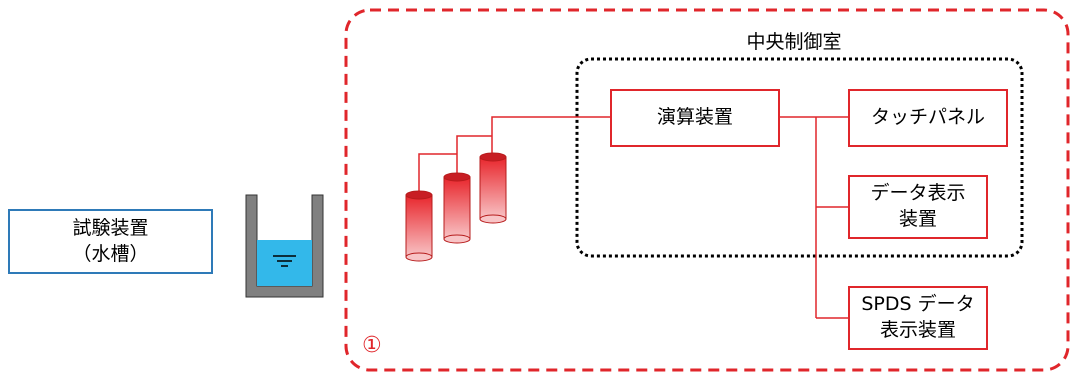 The image size is (1080, 374). I want to click on water-tank, so click(284, 246).